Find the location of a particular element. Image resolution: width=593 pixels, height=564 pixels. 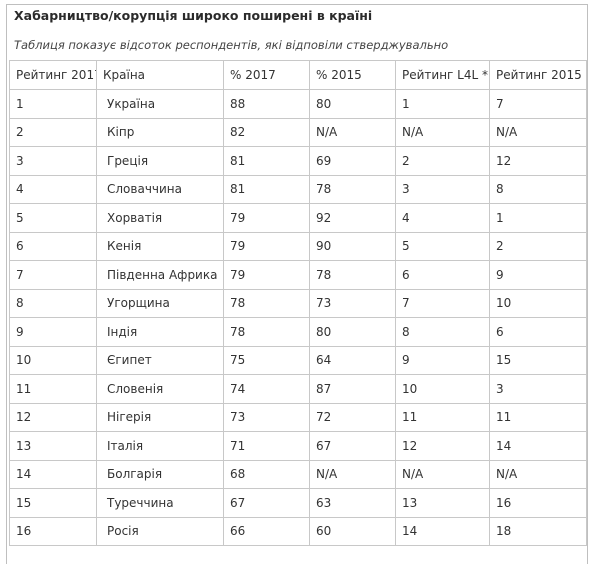

rank-l4l-cell: 3 is located at coordinates (442, 189).